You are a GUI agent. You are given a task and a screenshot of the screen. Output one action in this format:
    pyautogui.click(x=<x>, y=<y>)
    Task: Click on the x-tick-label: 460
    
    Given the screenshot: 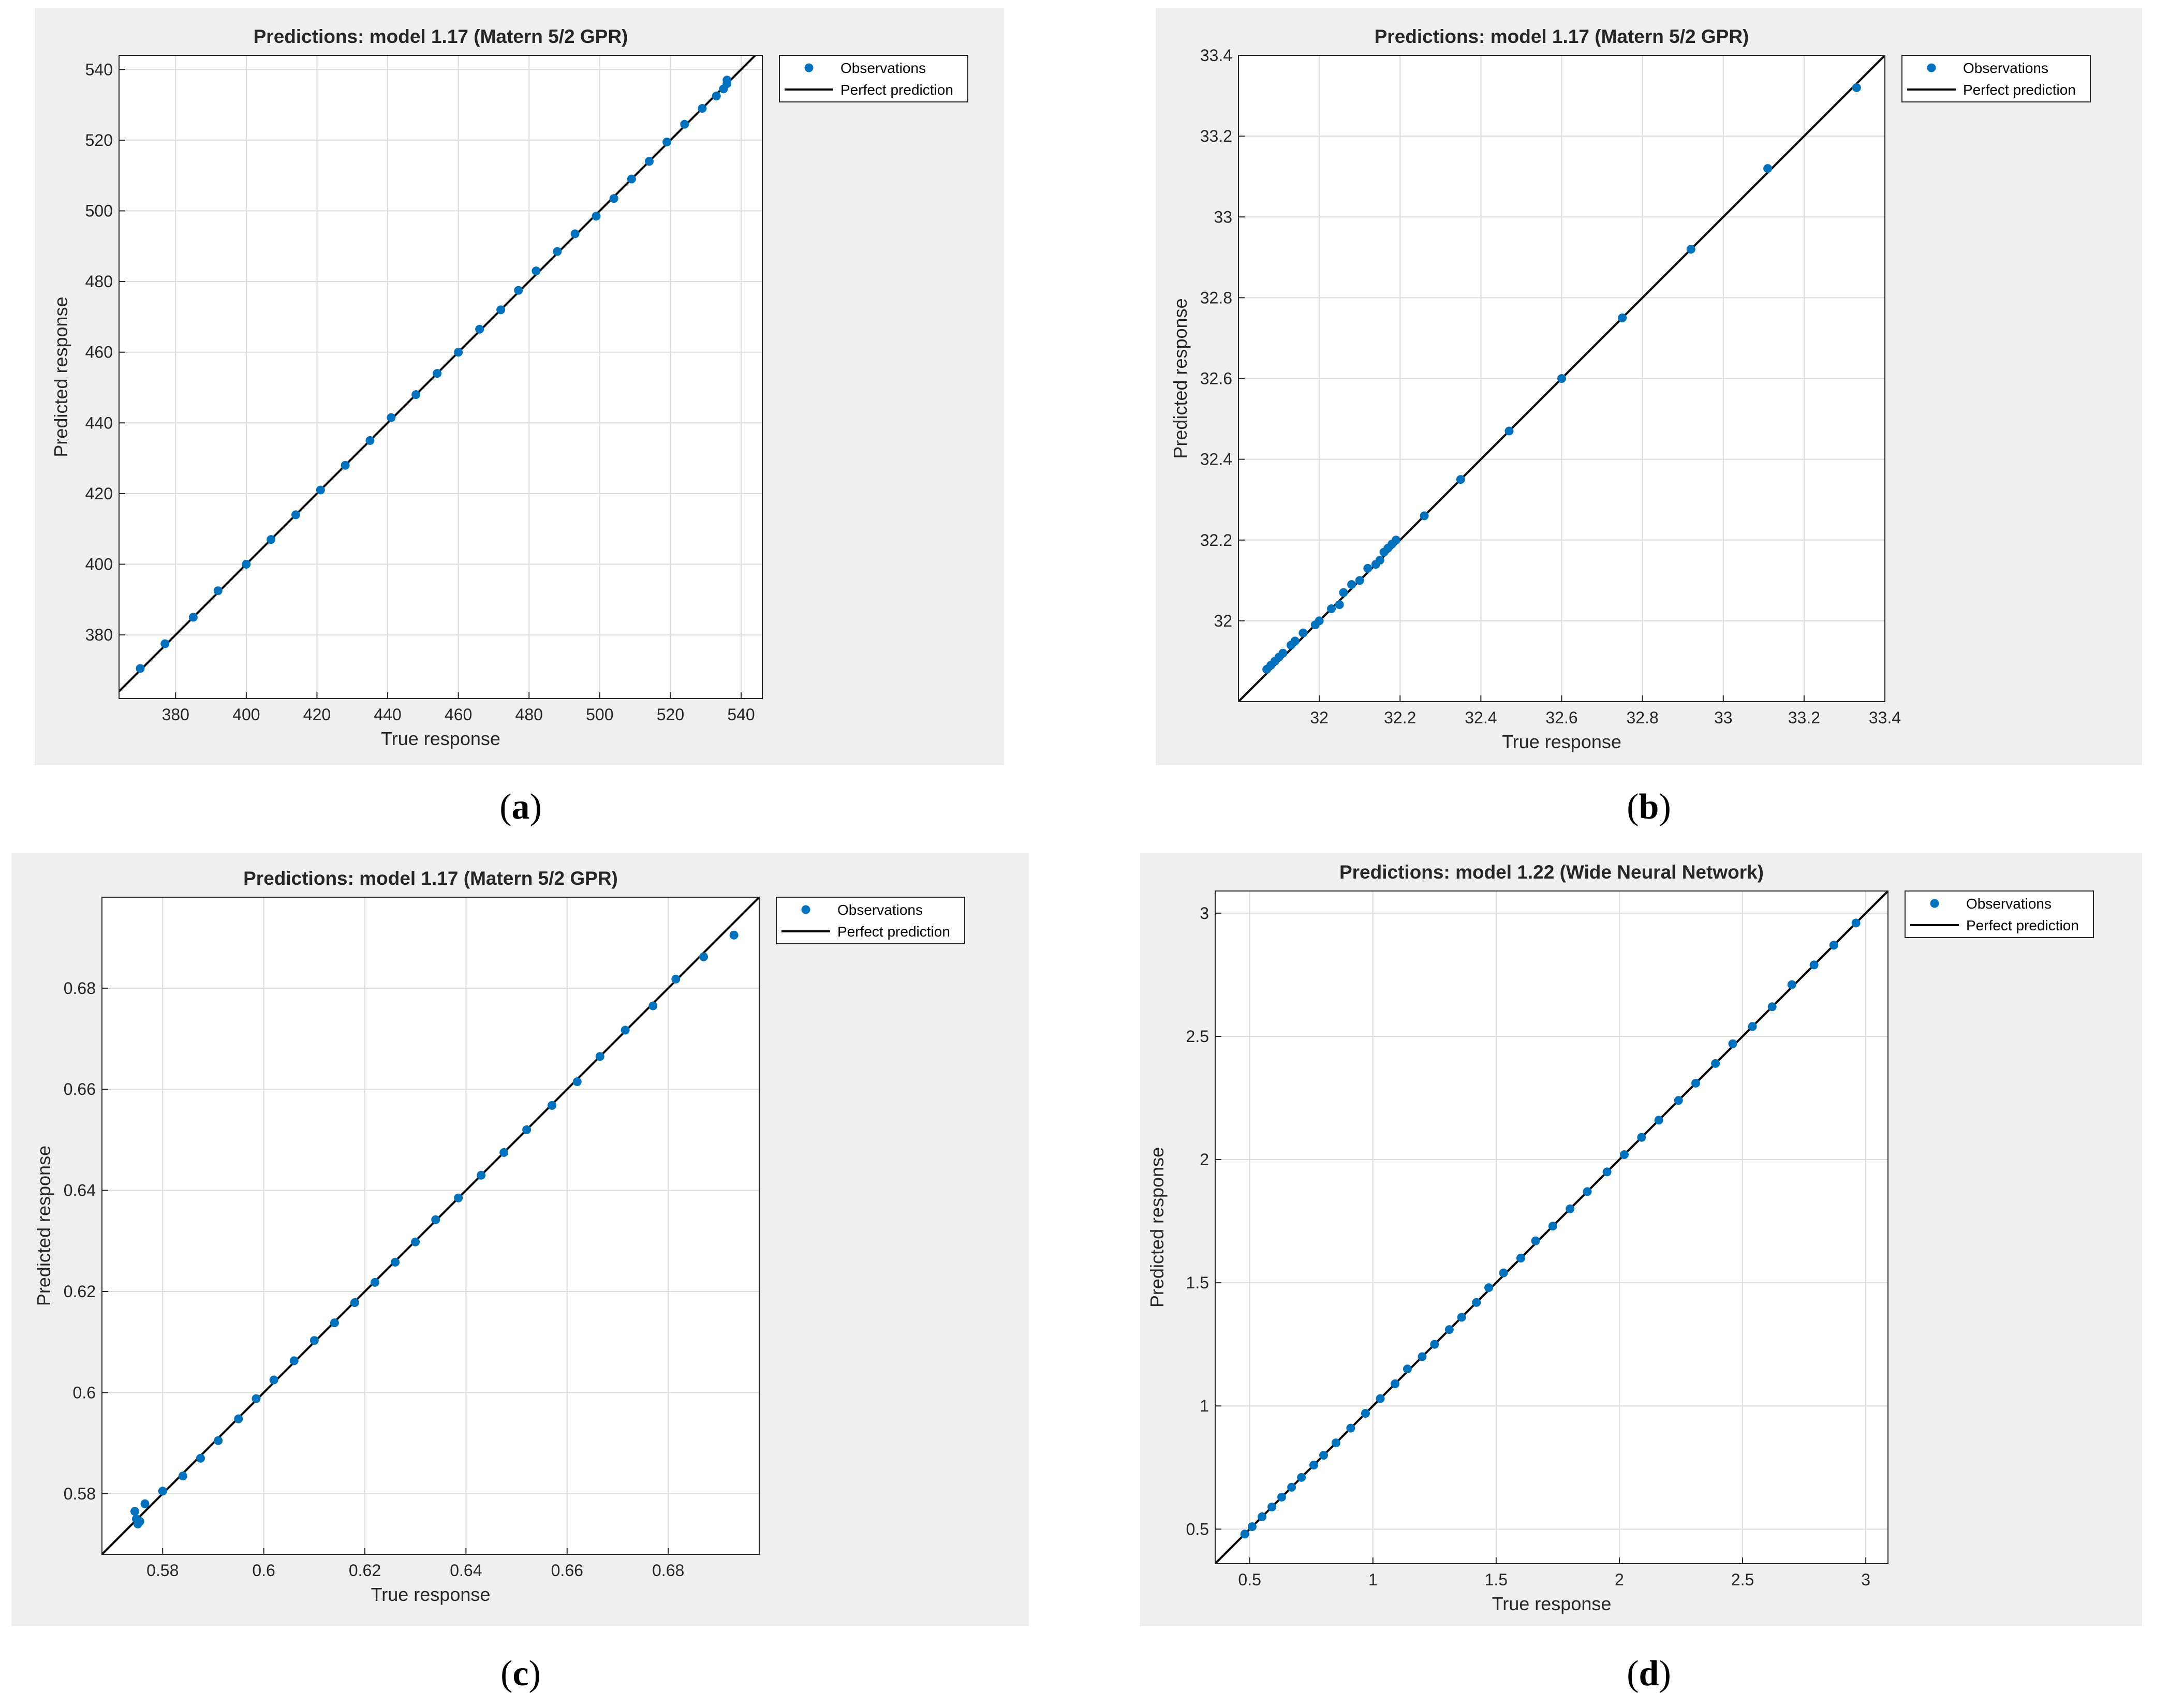 What is the action you would take?
    pyautogui.click(x=458, y=714)
    